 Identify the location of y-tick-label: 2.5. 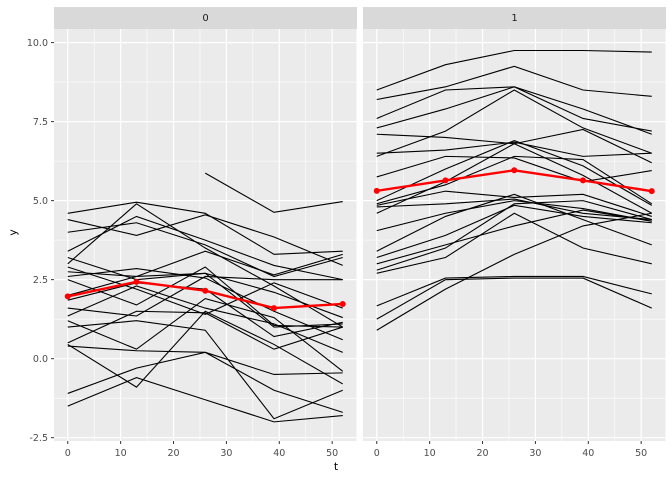
(40, 280).